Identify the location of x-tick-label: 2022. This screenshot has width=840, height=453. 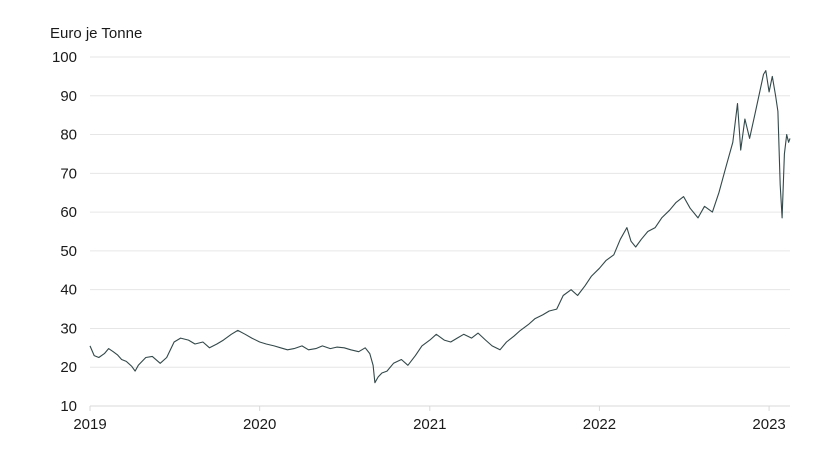
(599, 424).